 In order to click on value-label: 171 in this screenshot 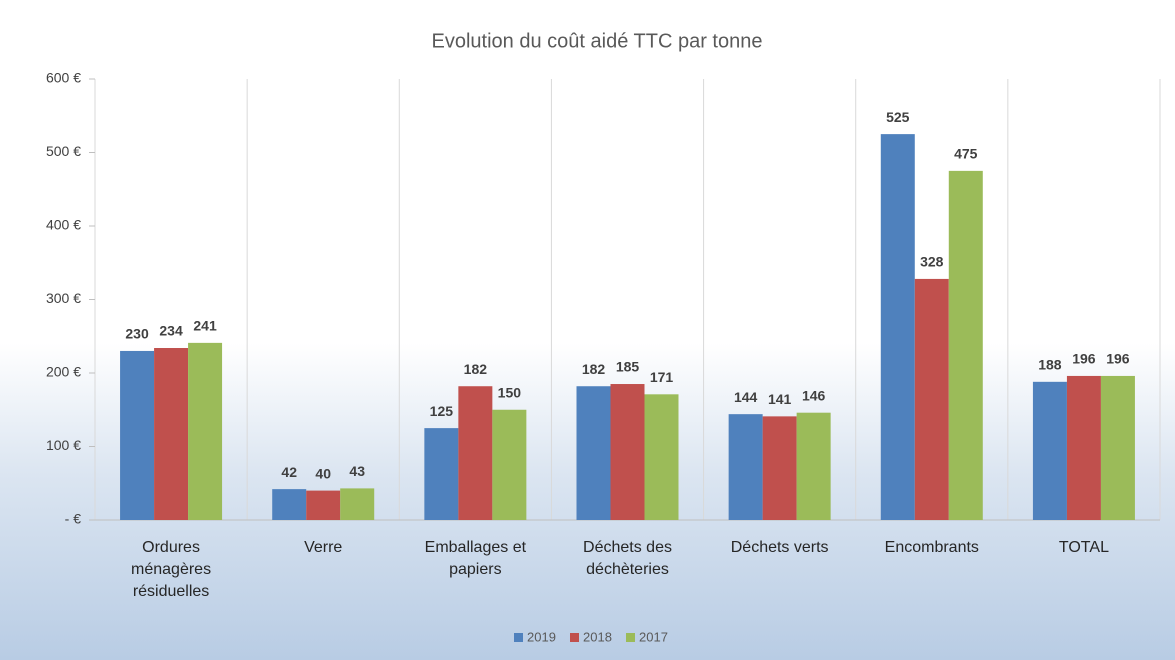, I will do `click(662, 377)`.